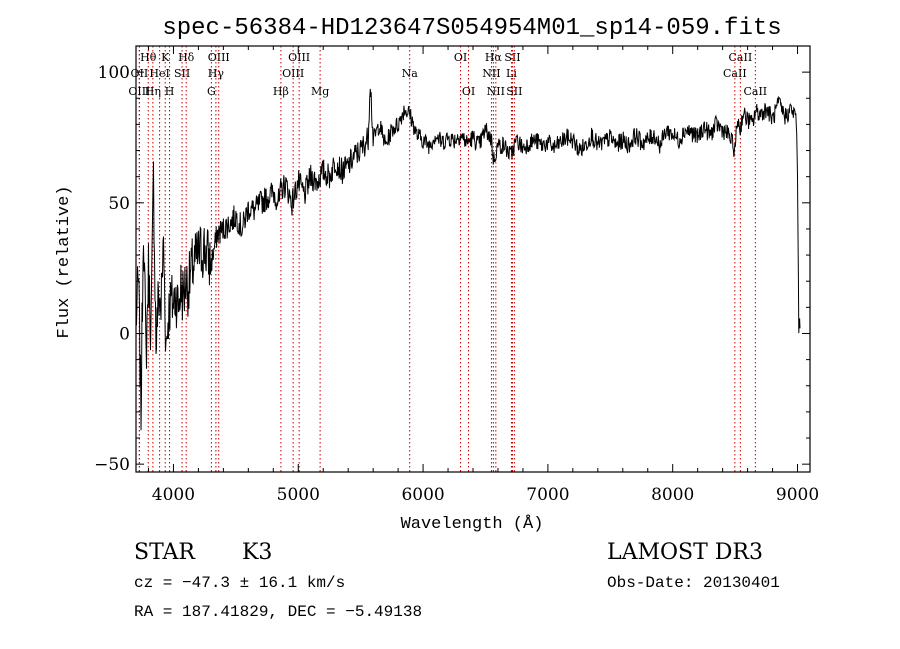  Describe the element at coordinates (672, 495) in the screenshot. I see `x-tick-label: 8000` at that location.